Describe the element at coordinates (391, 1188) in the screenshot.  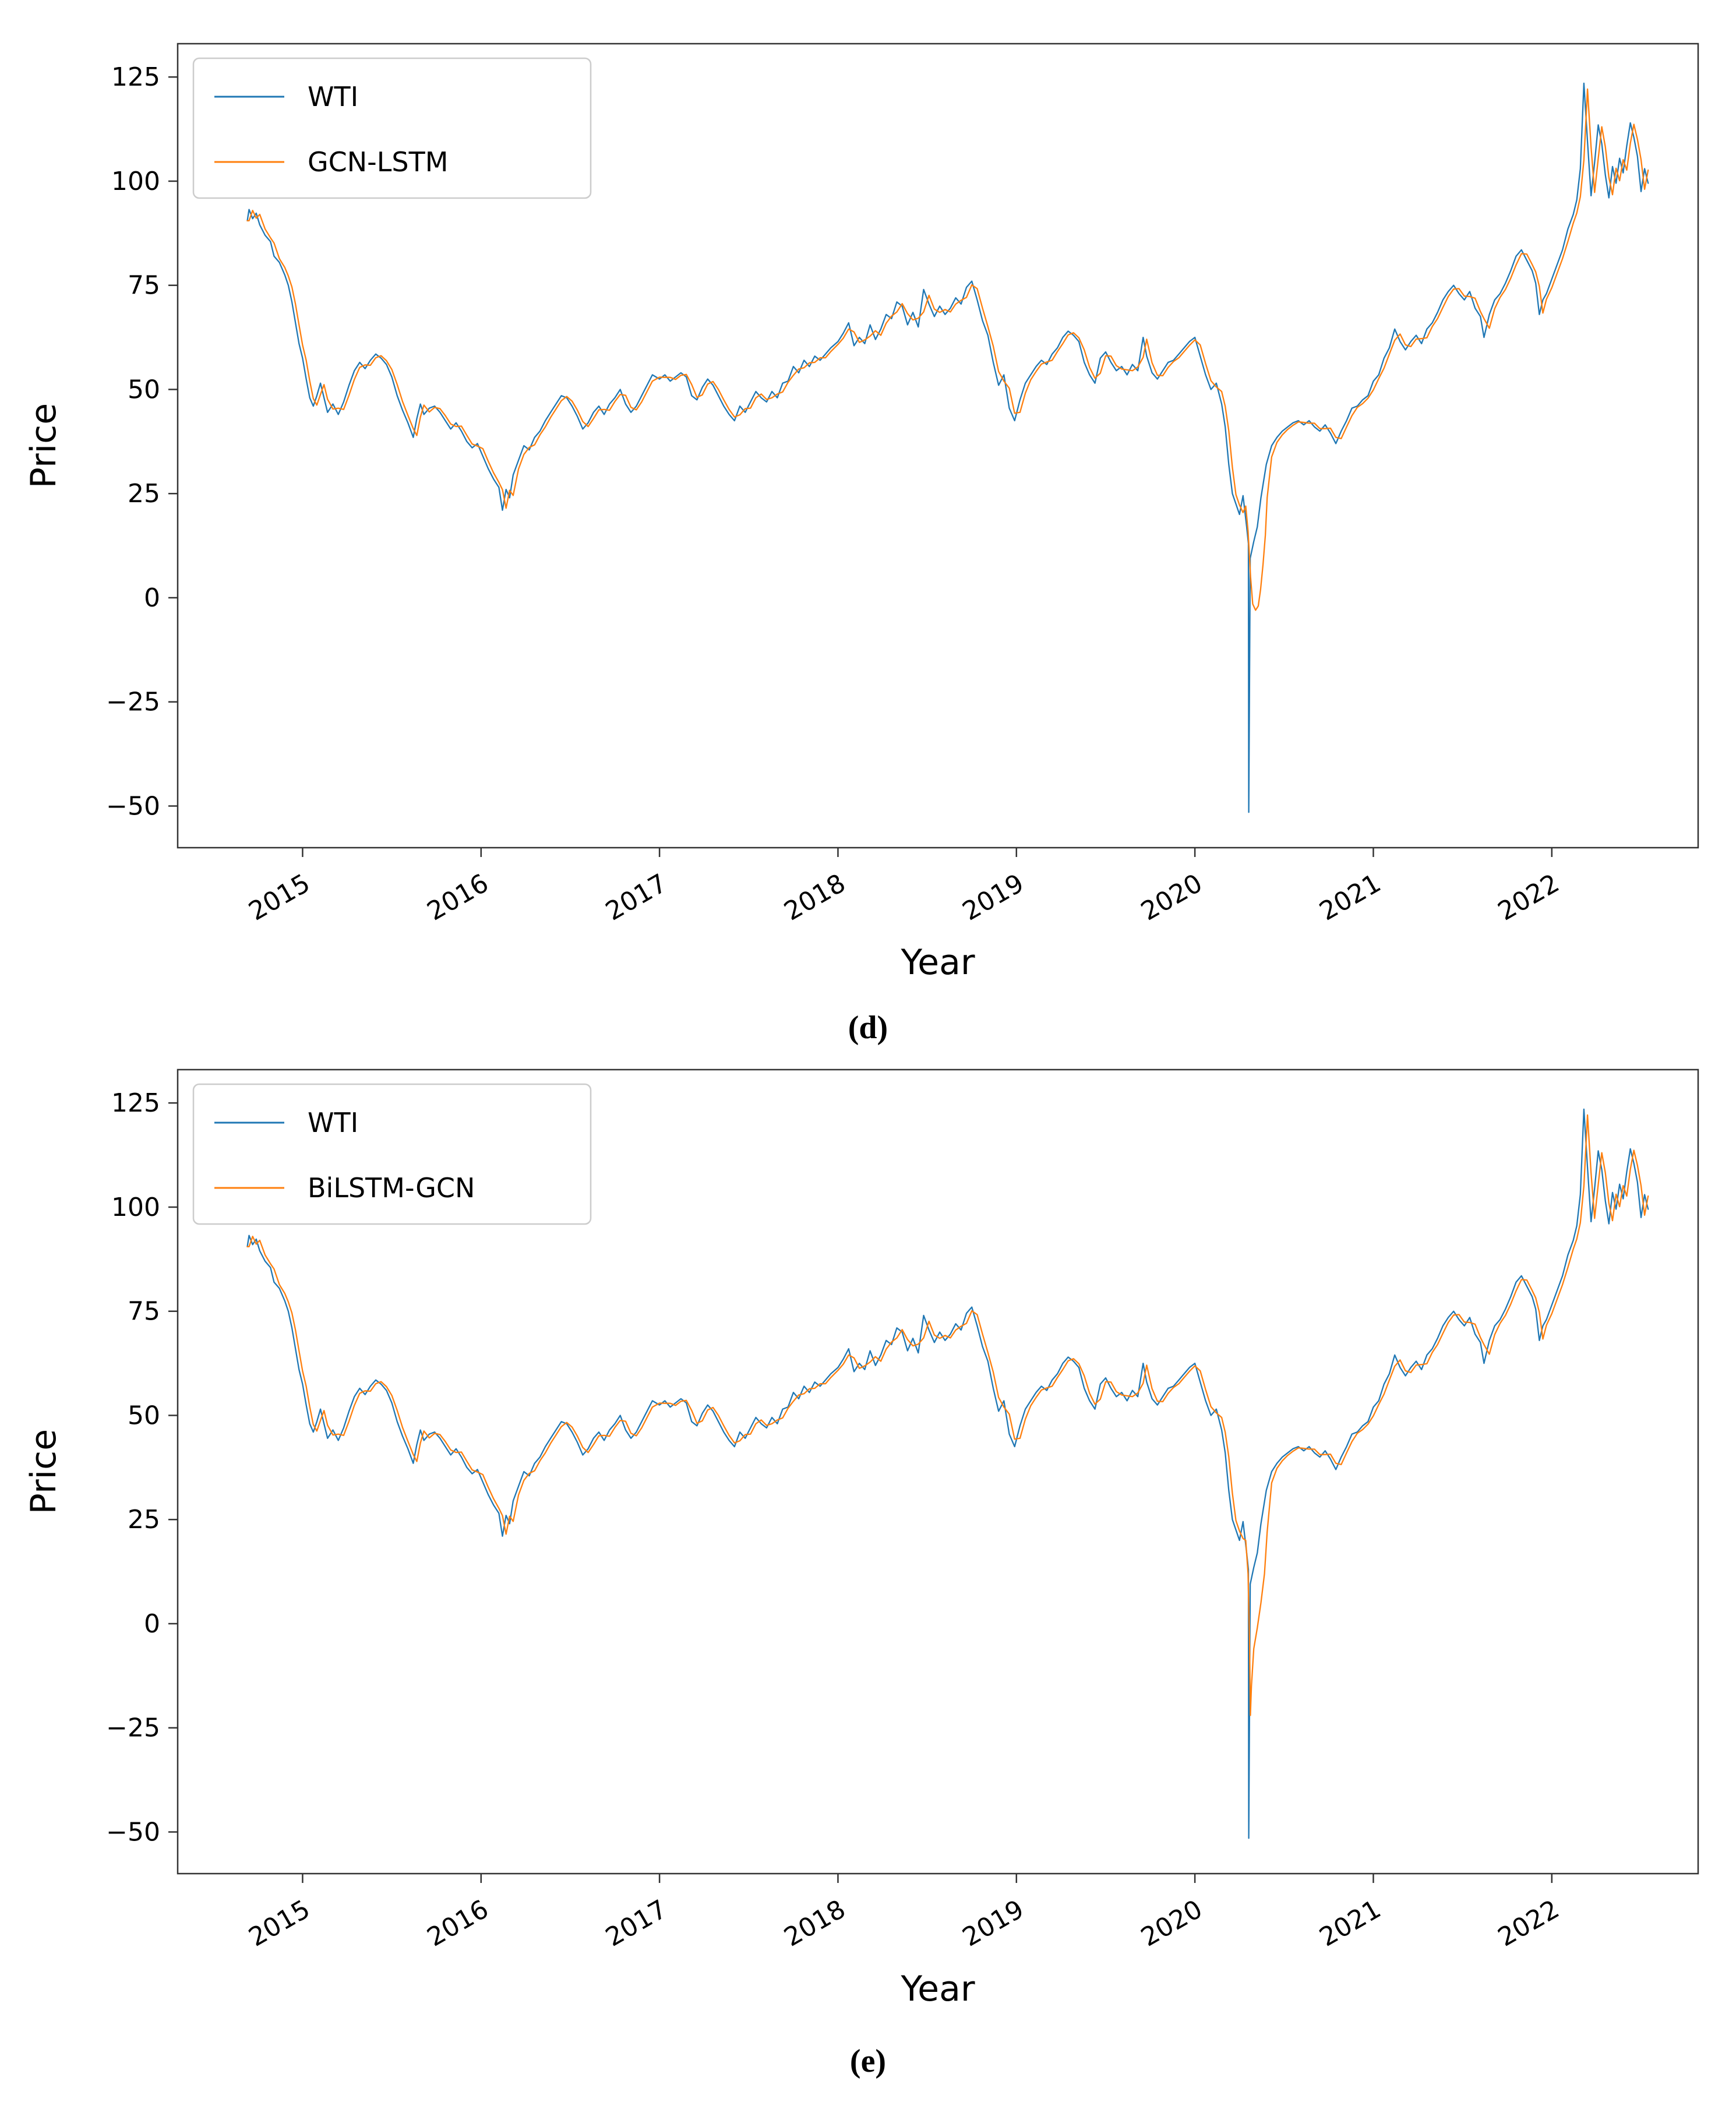
I see `legend-label: BiLSTM-GCN` at that location.